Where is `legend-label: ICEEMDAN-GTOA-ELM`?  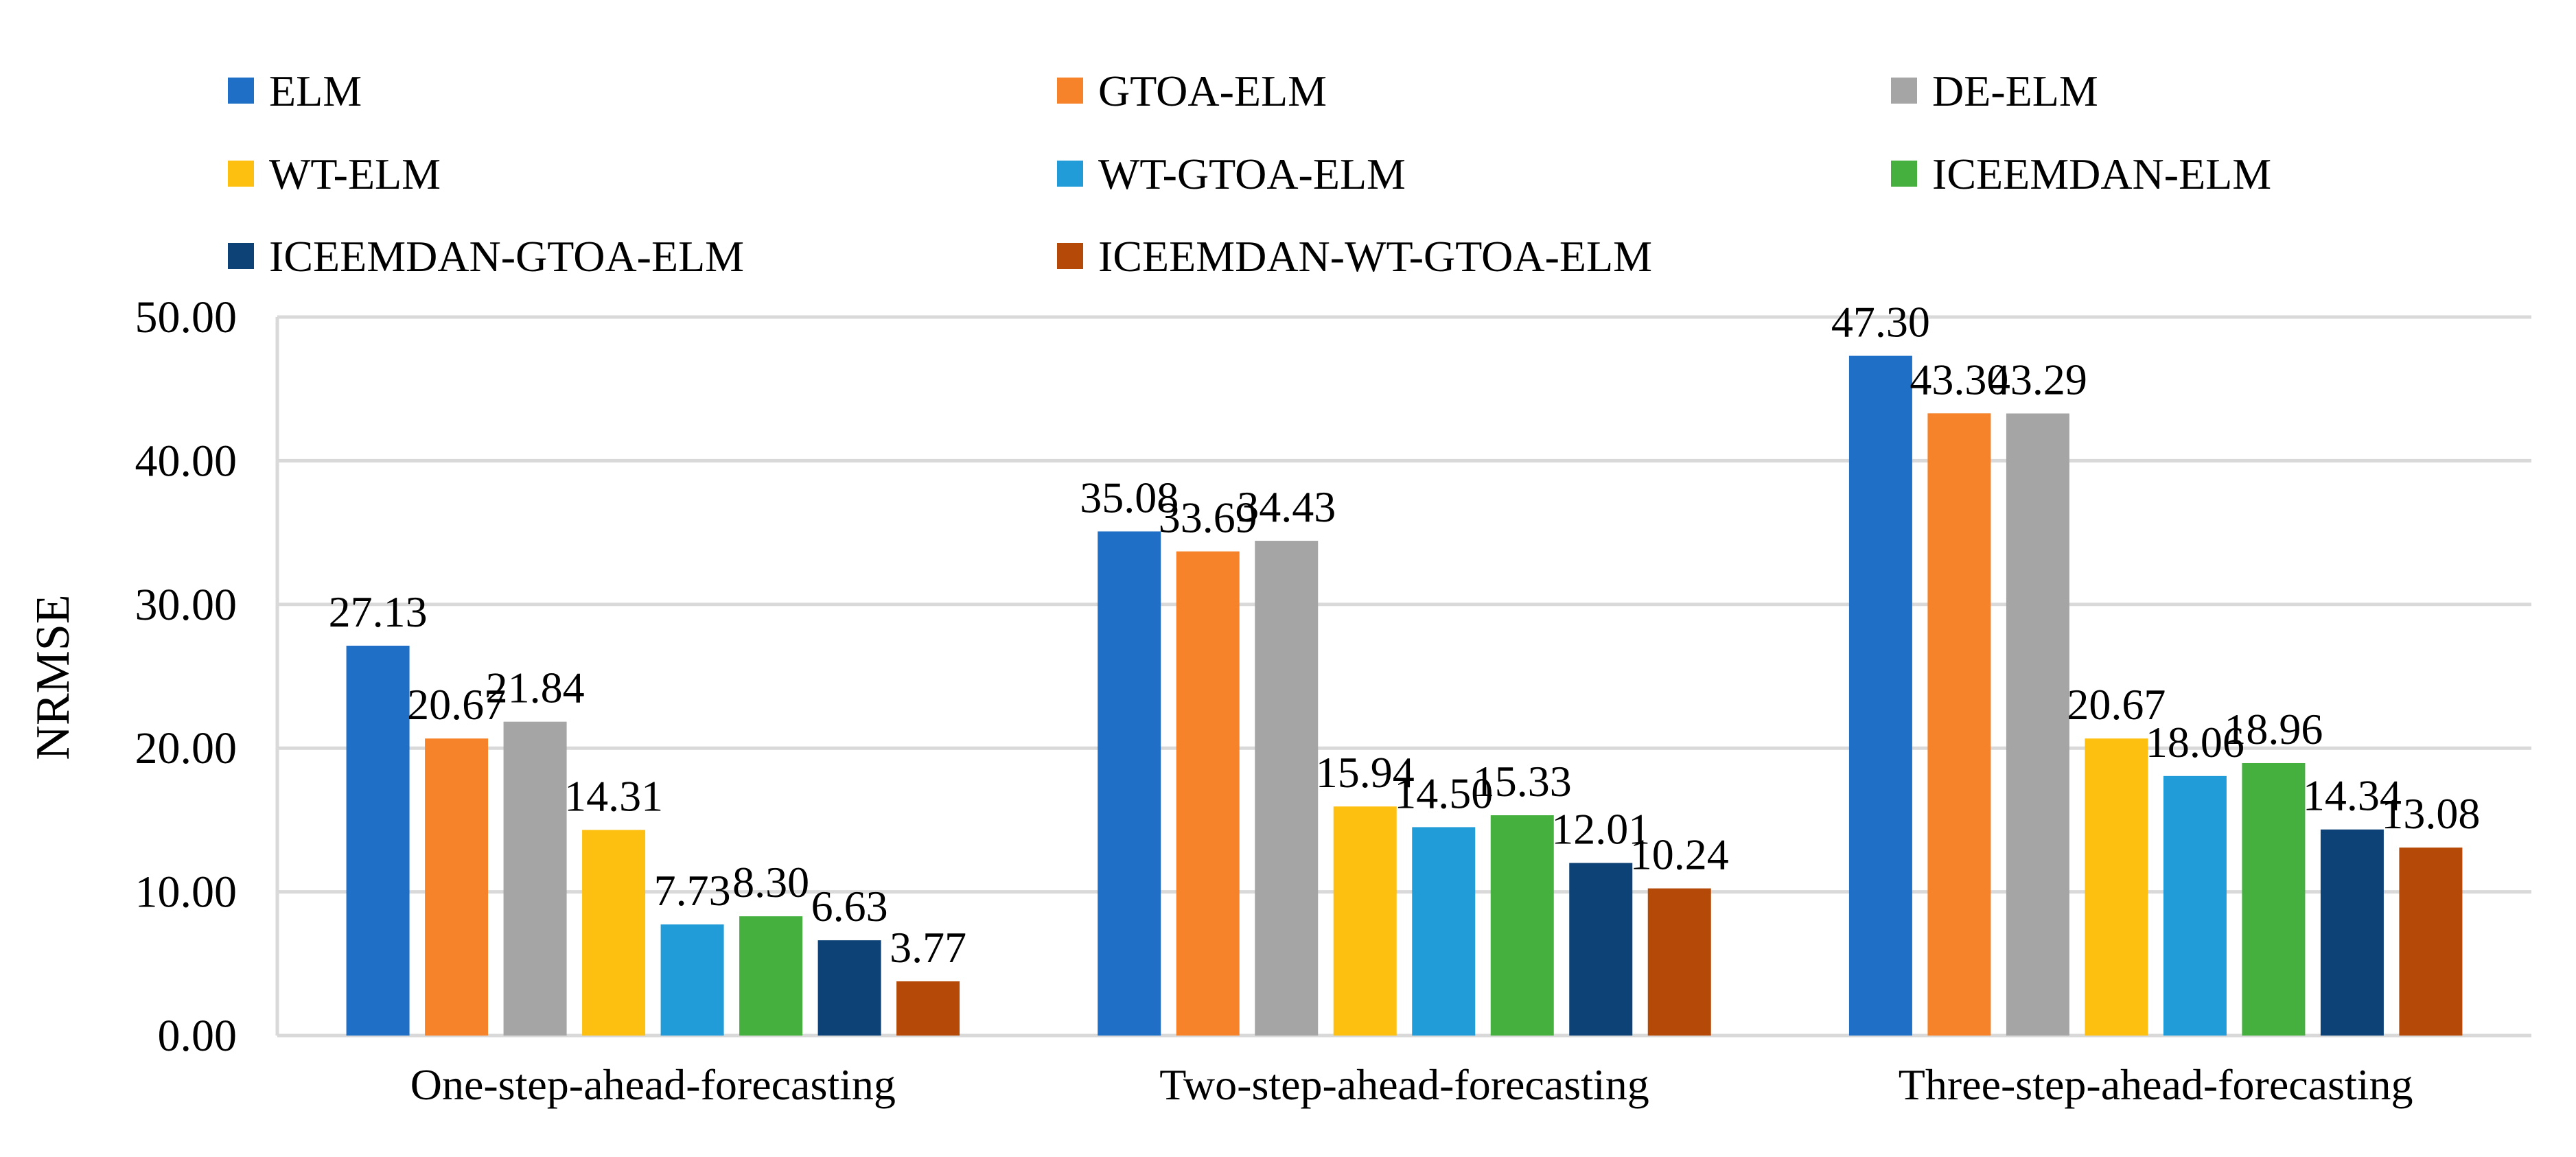
legend-label: ICEEMDAN-GTOA-ELM is located at coordinates (506, 256).